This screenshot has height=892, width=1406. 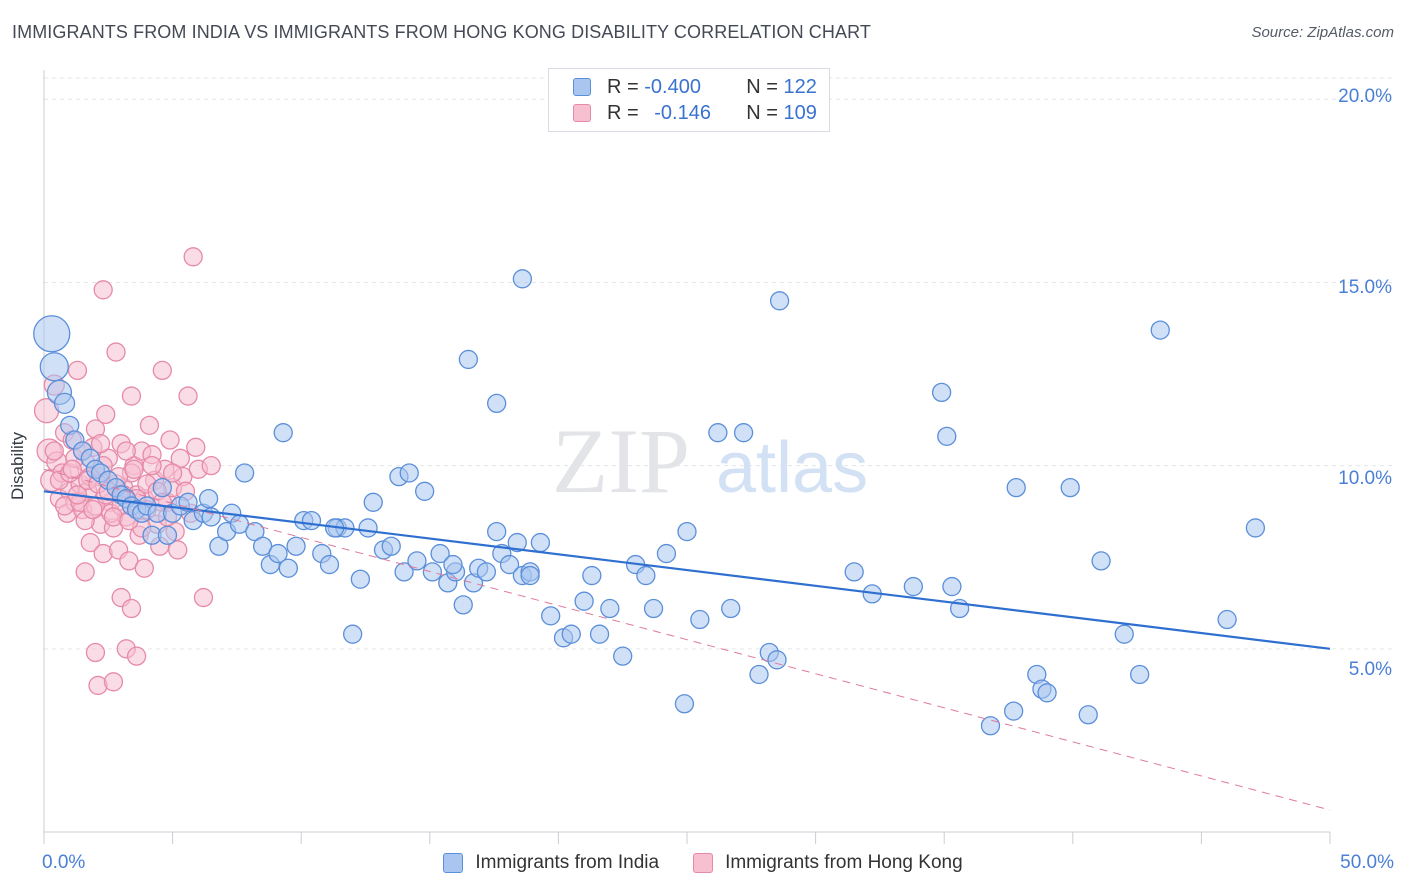 What do you see at coordinates (682, 112) in the screenshot?
I see `legend-r-value: -0.146` at bounding box center [682, 112].